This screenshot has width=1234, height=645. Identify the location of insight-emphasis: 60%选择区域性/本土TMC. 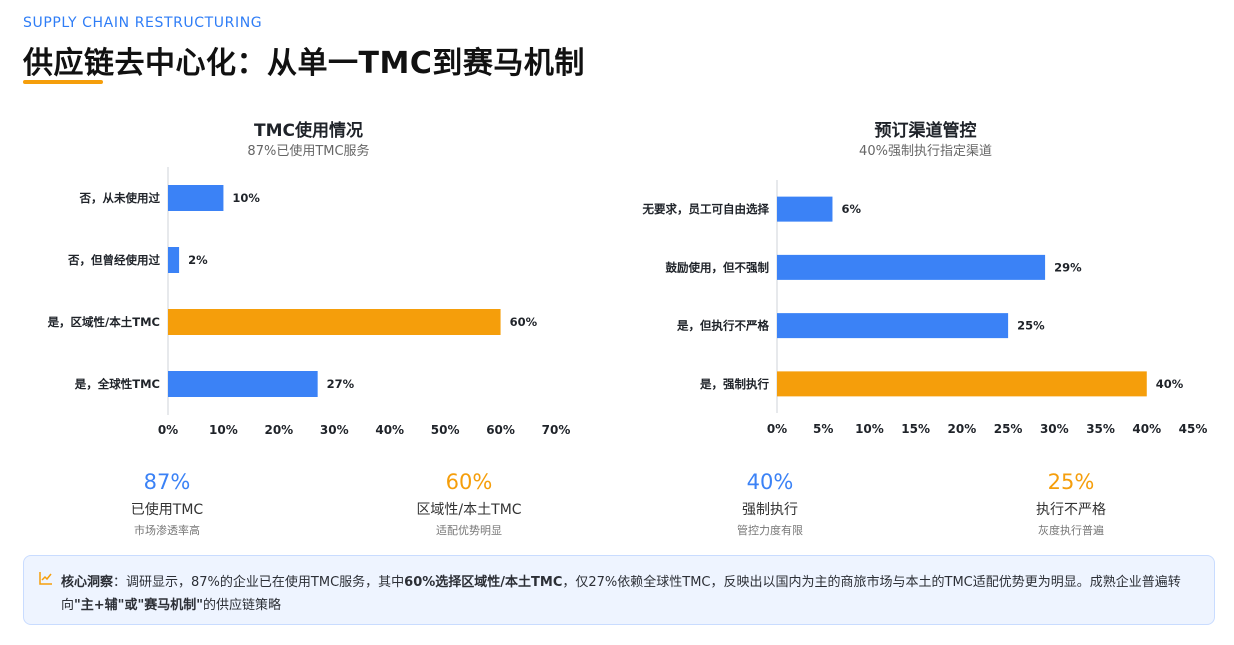
(483, 582).